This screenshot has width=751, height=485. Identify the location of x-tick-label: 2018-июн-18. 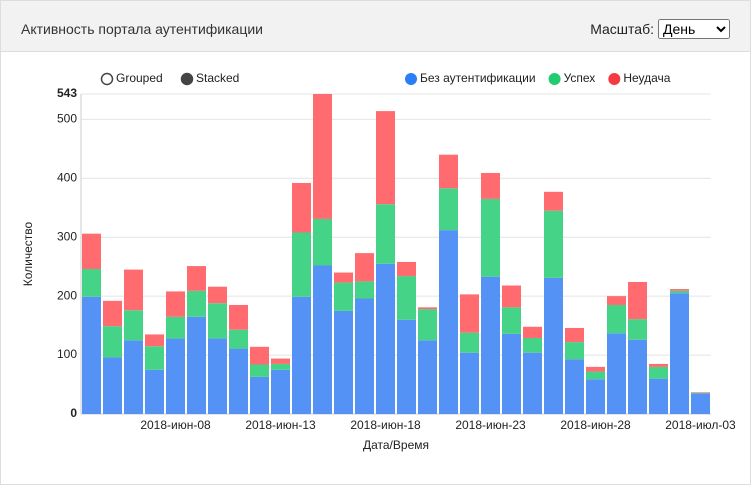
(385, 425).